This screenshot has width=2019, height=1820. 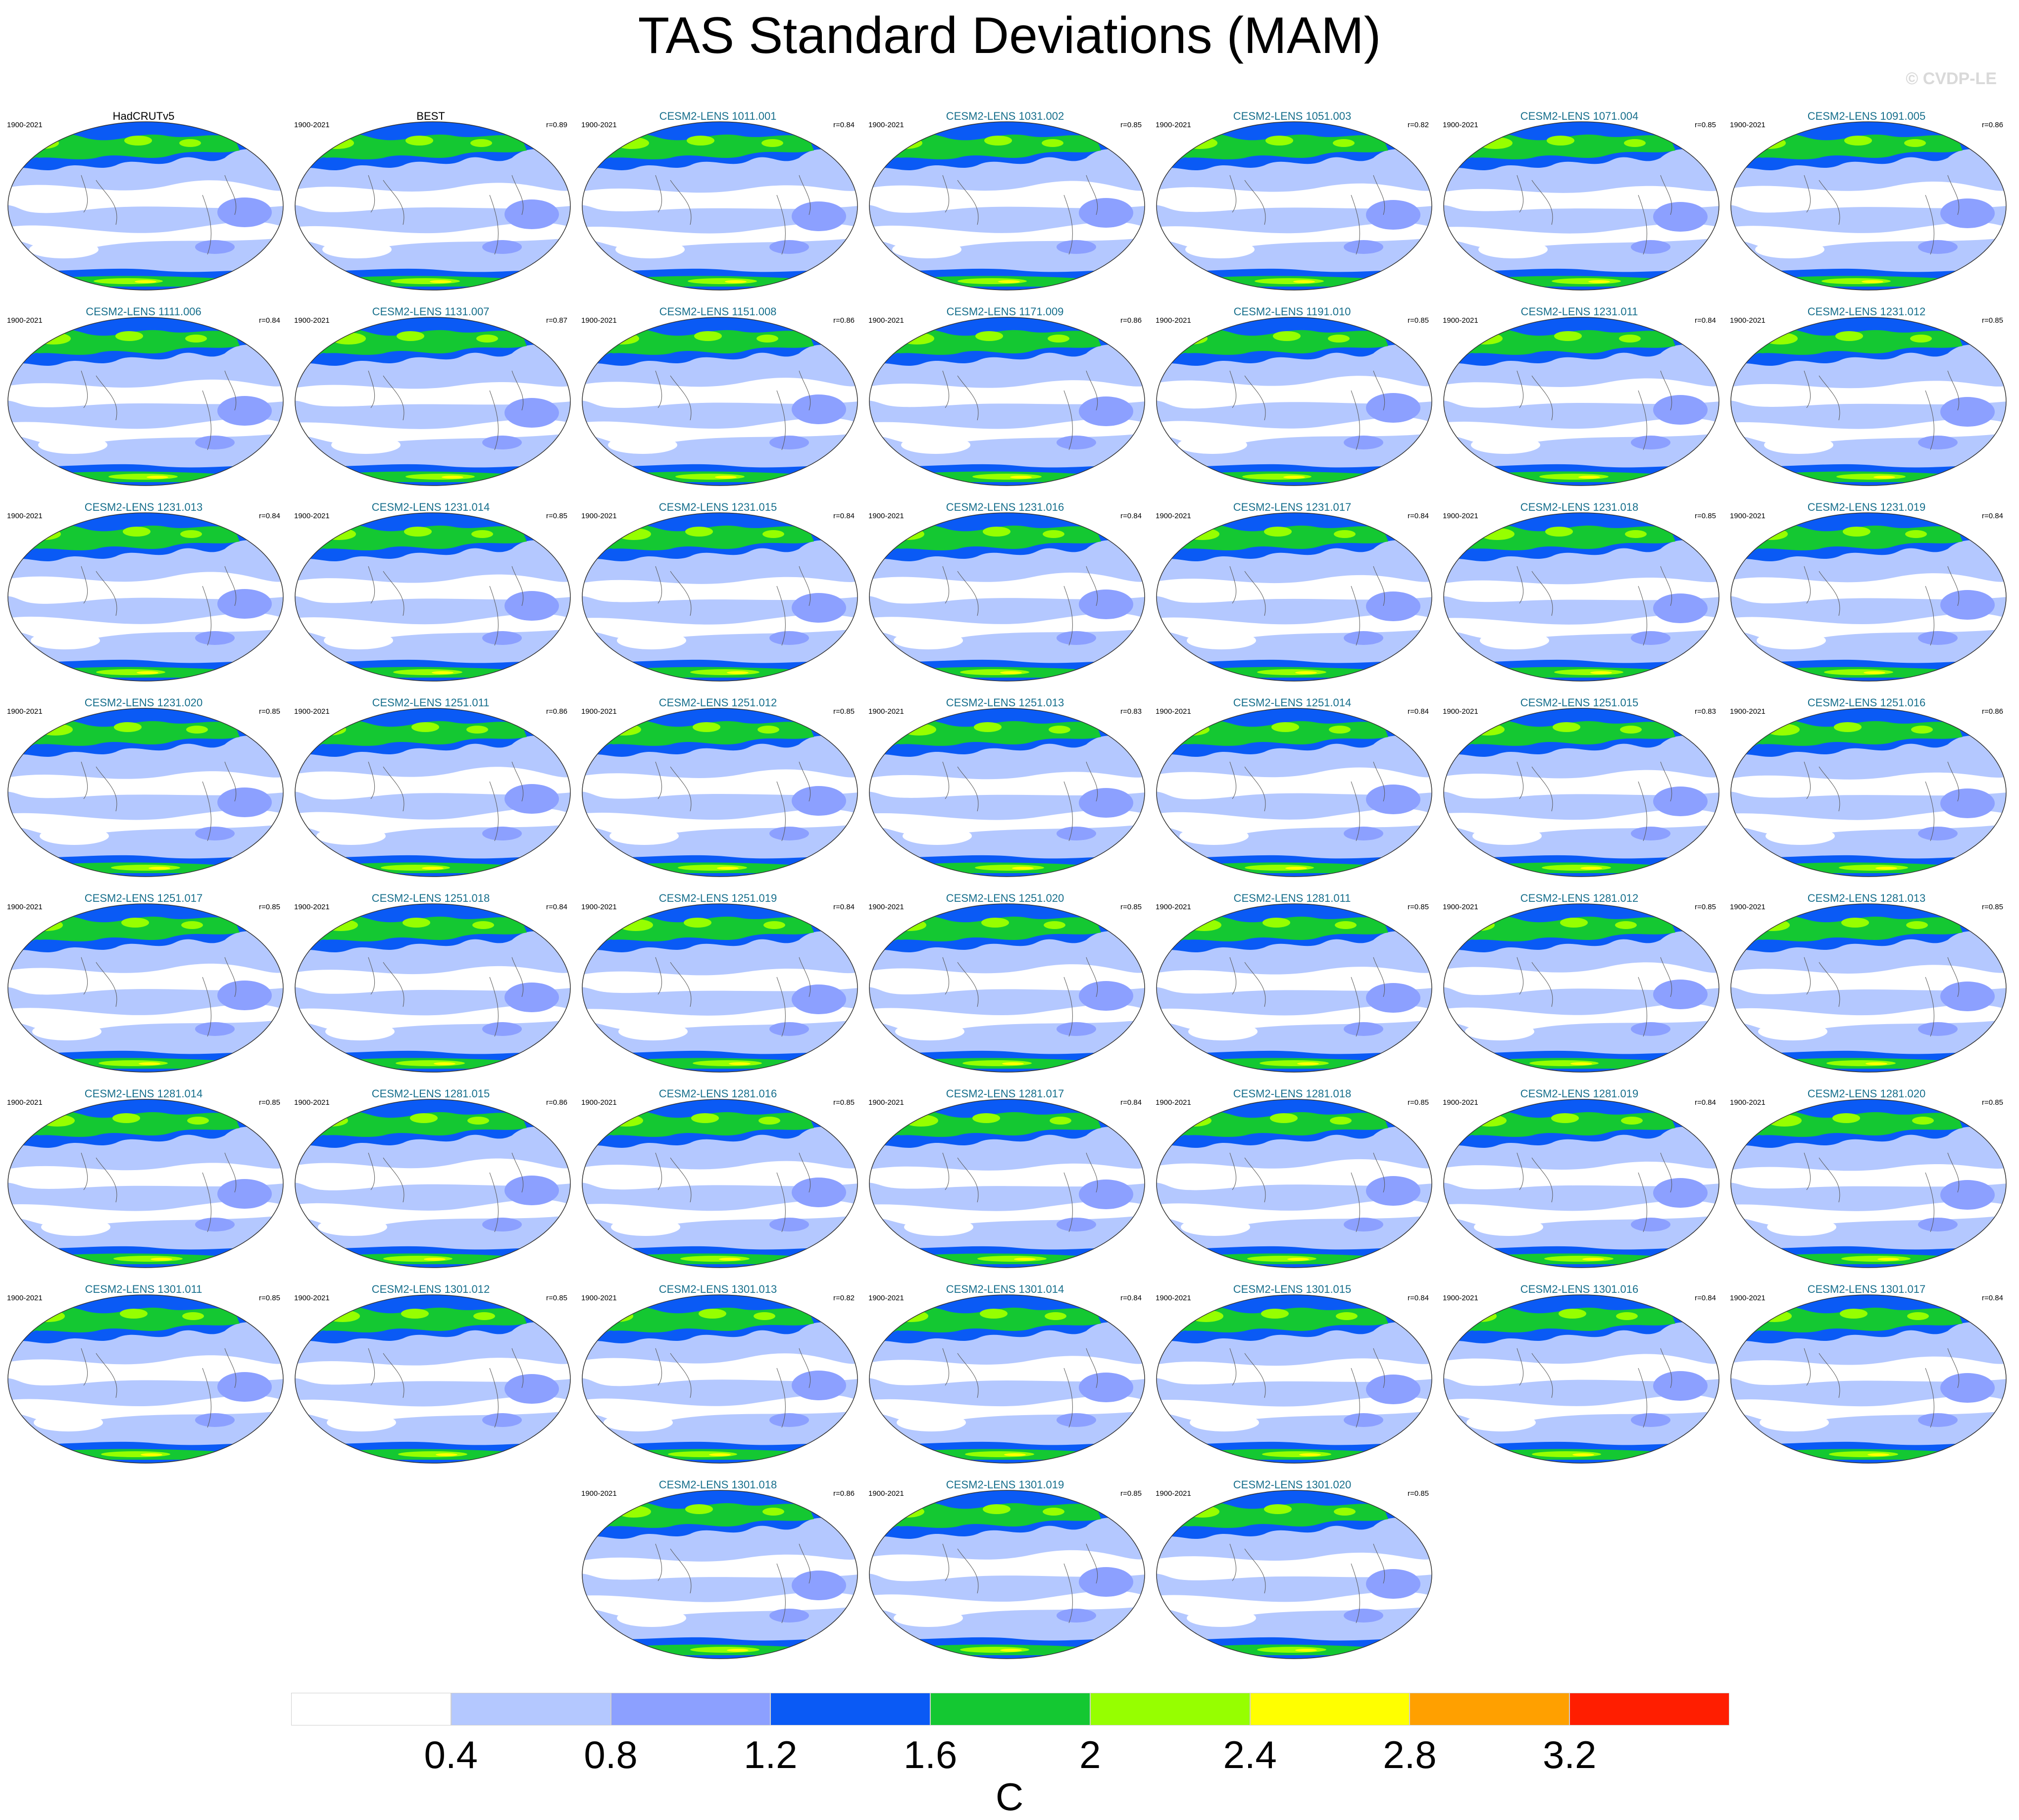 I want to click on map-panel: CESM2-LENS 1171.009 1900-2021 r=0.86, so click(x=1005, y=400).